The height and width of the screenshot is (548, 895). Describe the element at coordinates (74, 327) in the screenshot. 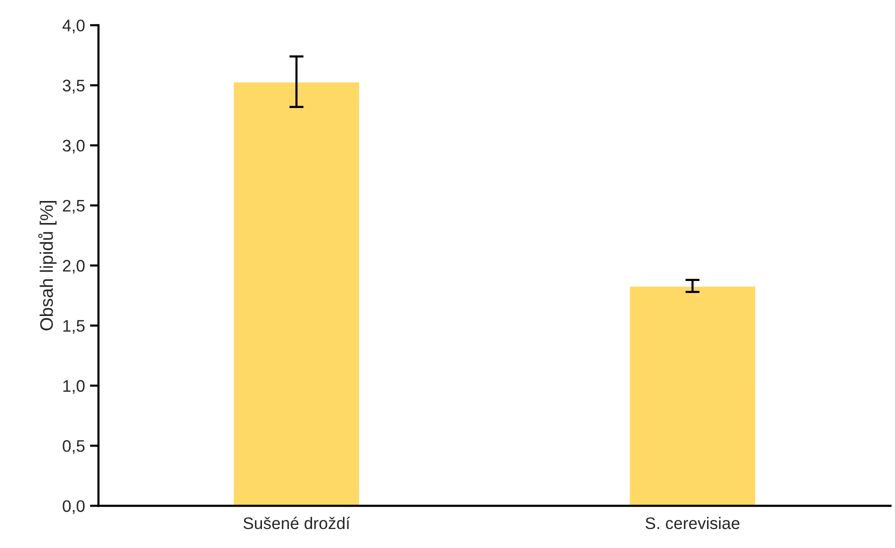

I see `y-tick-label: 1,5` at that location.